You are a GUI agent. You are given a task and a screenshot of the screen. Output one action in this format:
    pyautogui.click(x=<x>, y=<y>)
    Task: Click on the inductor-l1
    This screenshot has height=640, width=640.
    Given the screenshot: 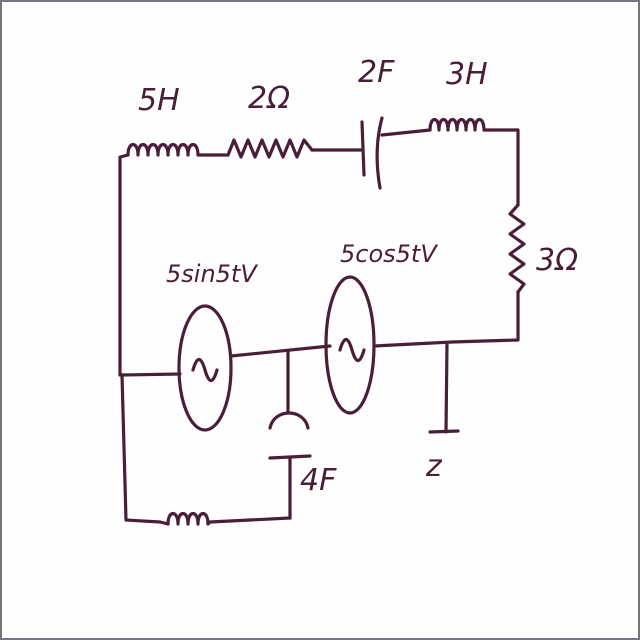 What is the action you would take?
    pyautogui.click(x=169, y=149)
    